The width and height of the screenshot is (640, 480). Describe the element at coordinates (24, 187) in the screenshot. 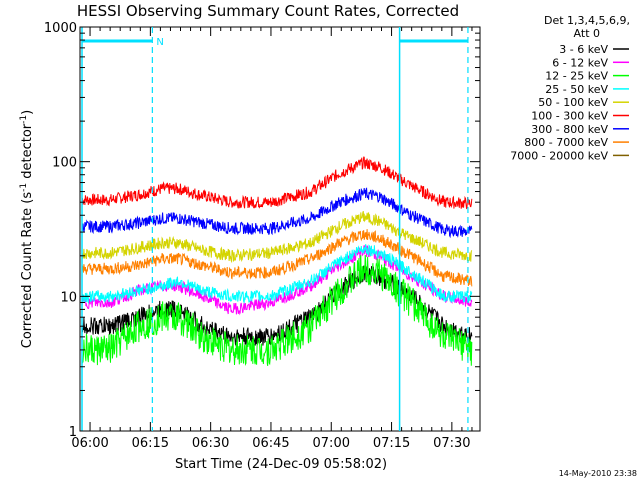

I see `ylabel-sup1: -1` at that location.